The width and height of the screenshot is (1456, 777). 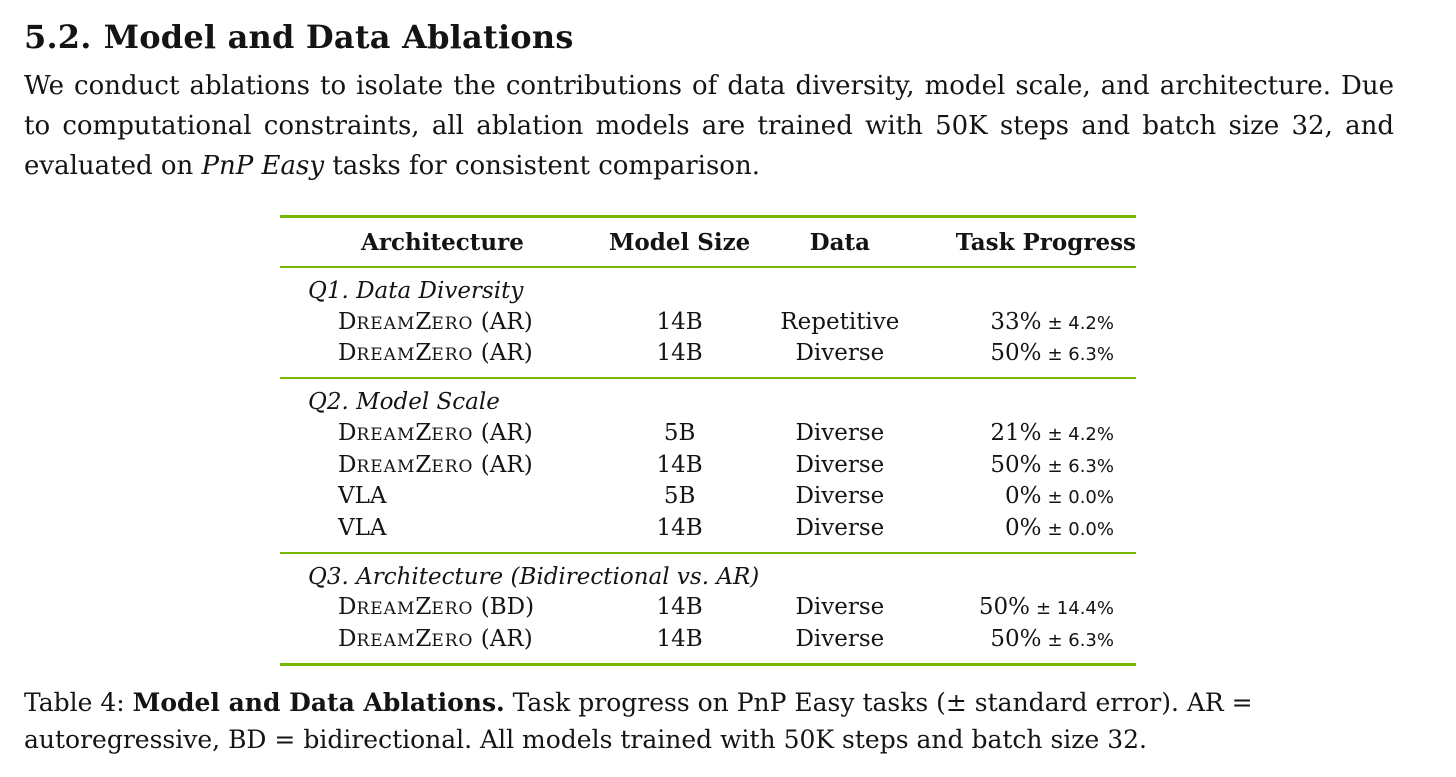 What do you see at coordinates (442, 242) in the screenshot?
I see `header-architecture: Architecture` at bounding box center [442, 242].